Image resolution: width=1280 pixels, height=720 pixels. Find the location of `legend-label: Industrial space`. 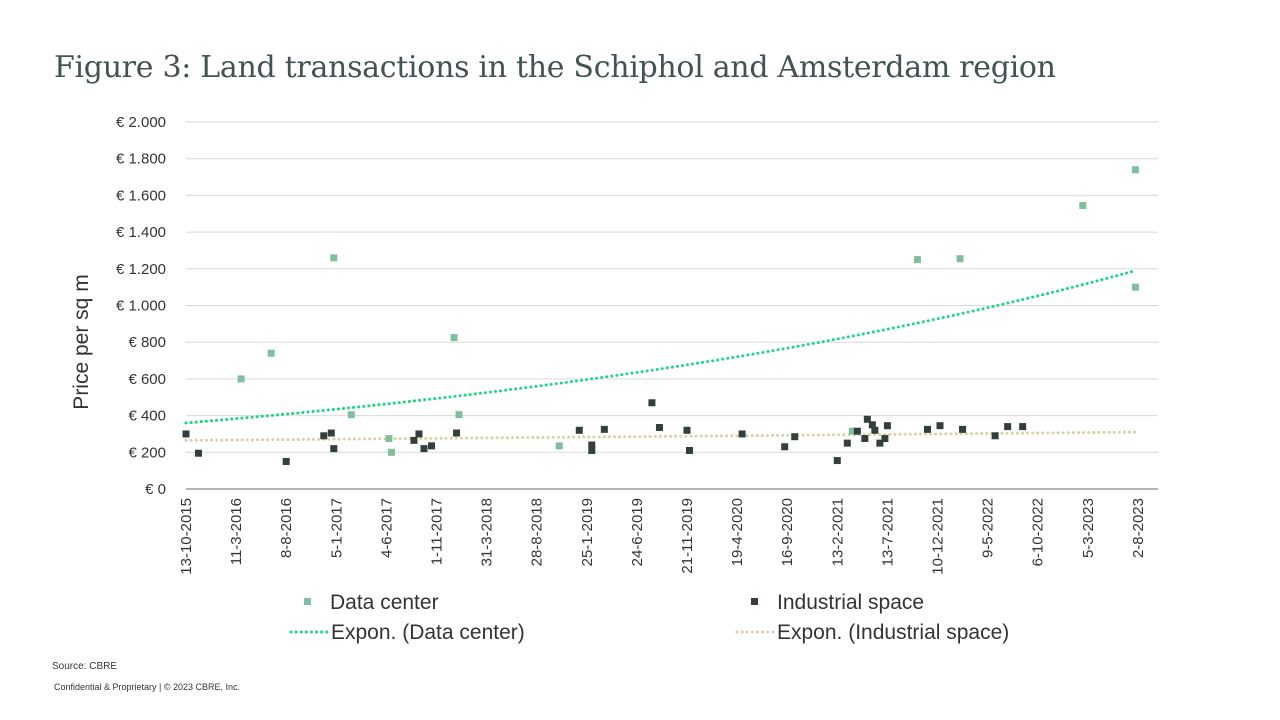

legend-label: Industrial space is located at coordinates (850, 602).